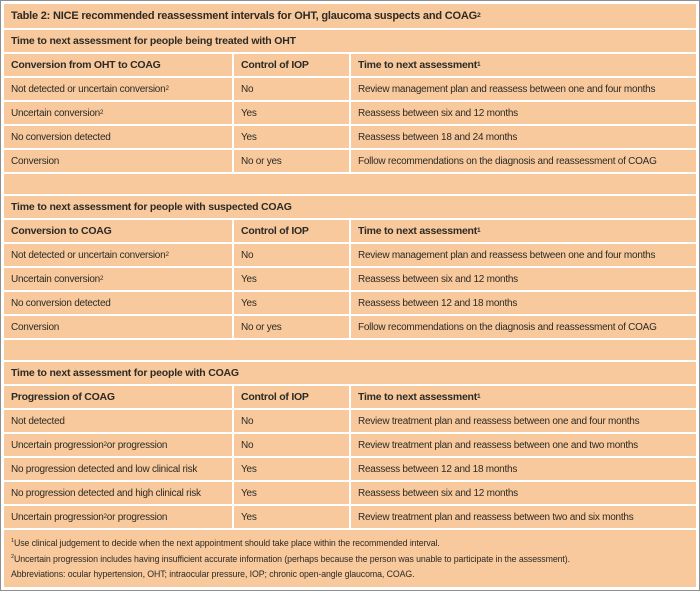 This screenshot has height=591, width=700. Describe the element at coordinates (118, 231) in the screenshot. I see `column-header-cell: Conversion to COAG` at that location.